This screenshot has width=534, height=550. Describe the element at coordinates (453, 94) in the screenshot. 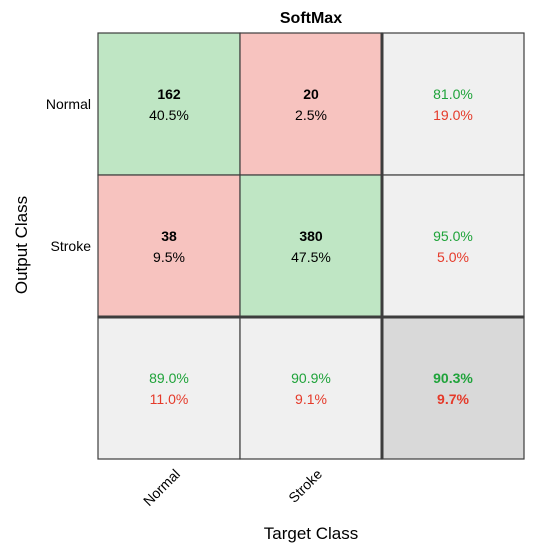

I see `summary-good: 81.0%` at that location.